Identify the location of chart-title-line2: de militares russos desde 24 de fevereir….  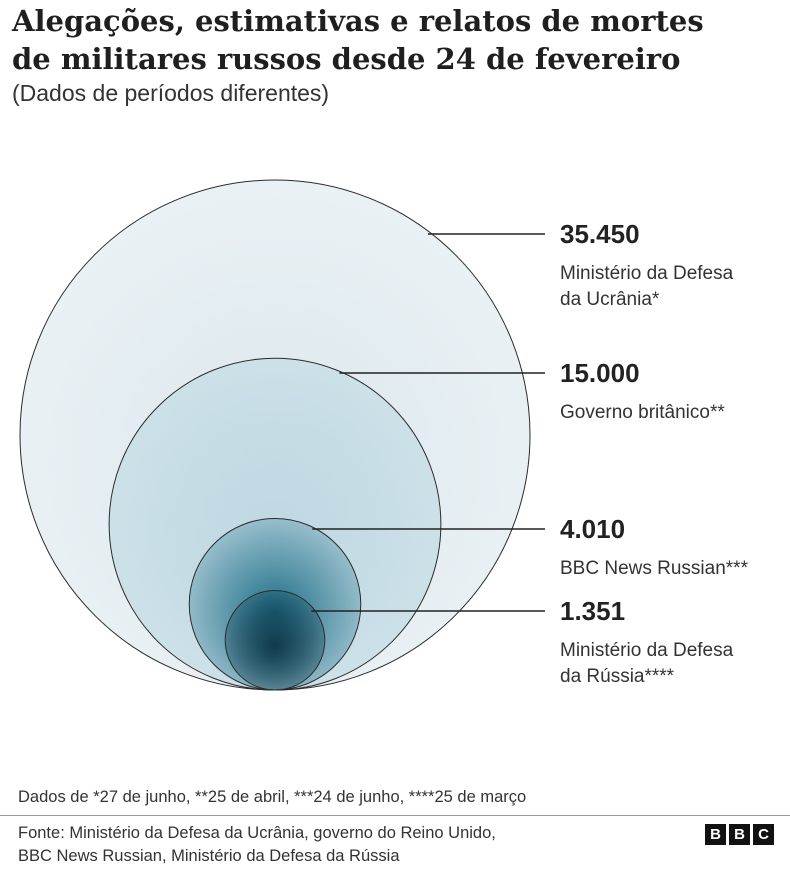
(346, 59).